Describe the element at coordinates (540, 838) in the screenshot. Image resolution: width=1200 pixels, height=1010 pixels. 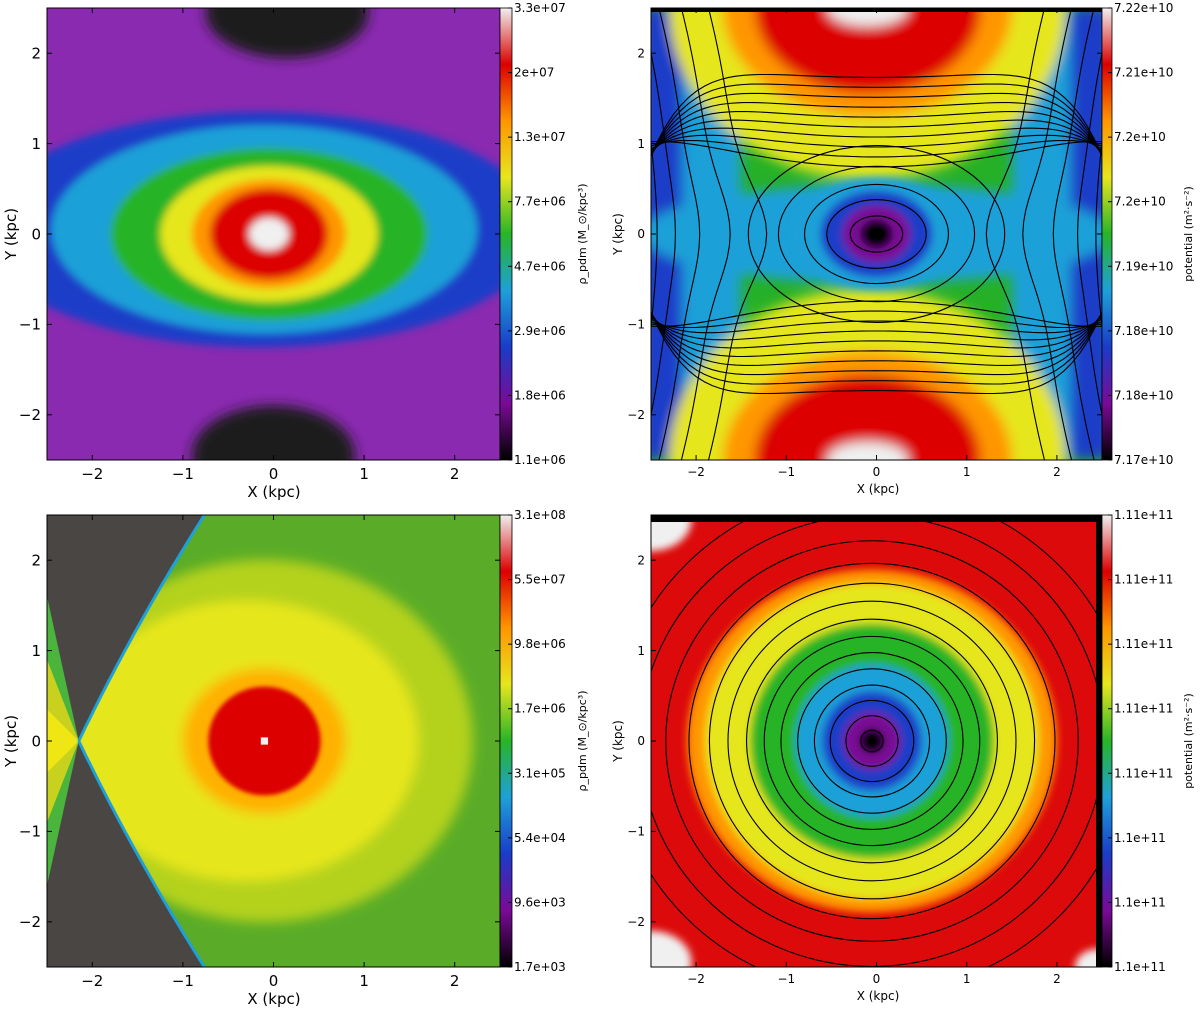
I see `colorbar-tick-label: 5.4e+04` at that location.